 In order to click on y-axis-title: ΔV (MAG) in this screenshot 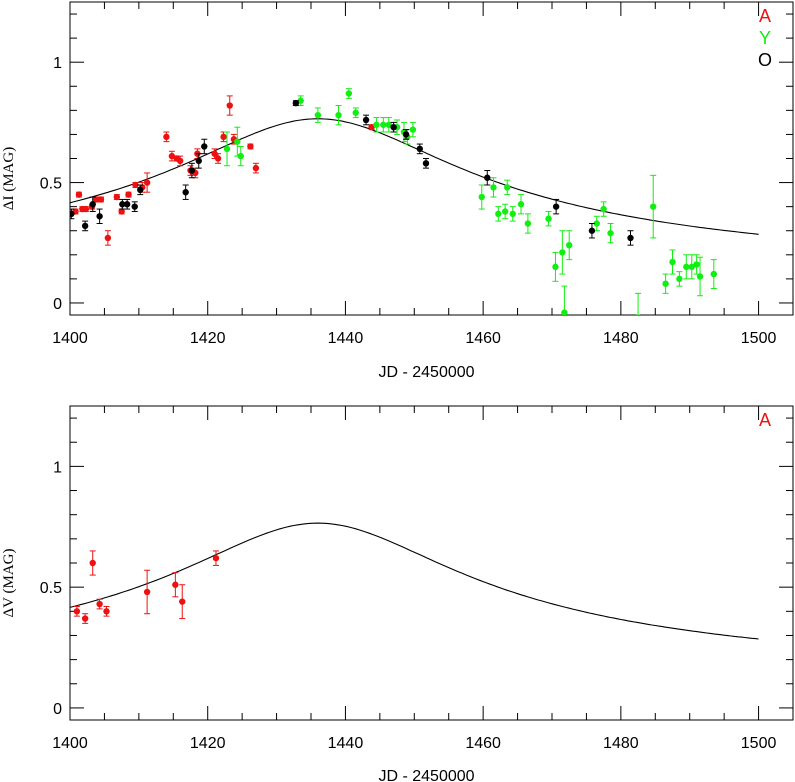, I will do `click(9, 583)`.